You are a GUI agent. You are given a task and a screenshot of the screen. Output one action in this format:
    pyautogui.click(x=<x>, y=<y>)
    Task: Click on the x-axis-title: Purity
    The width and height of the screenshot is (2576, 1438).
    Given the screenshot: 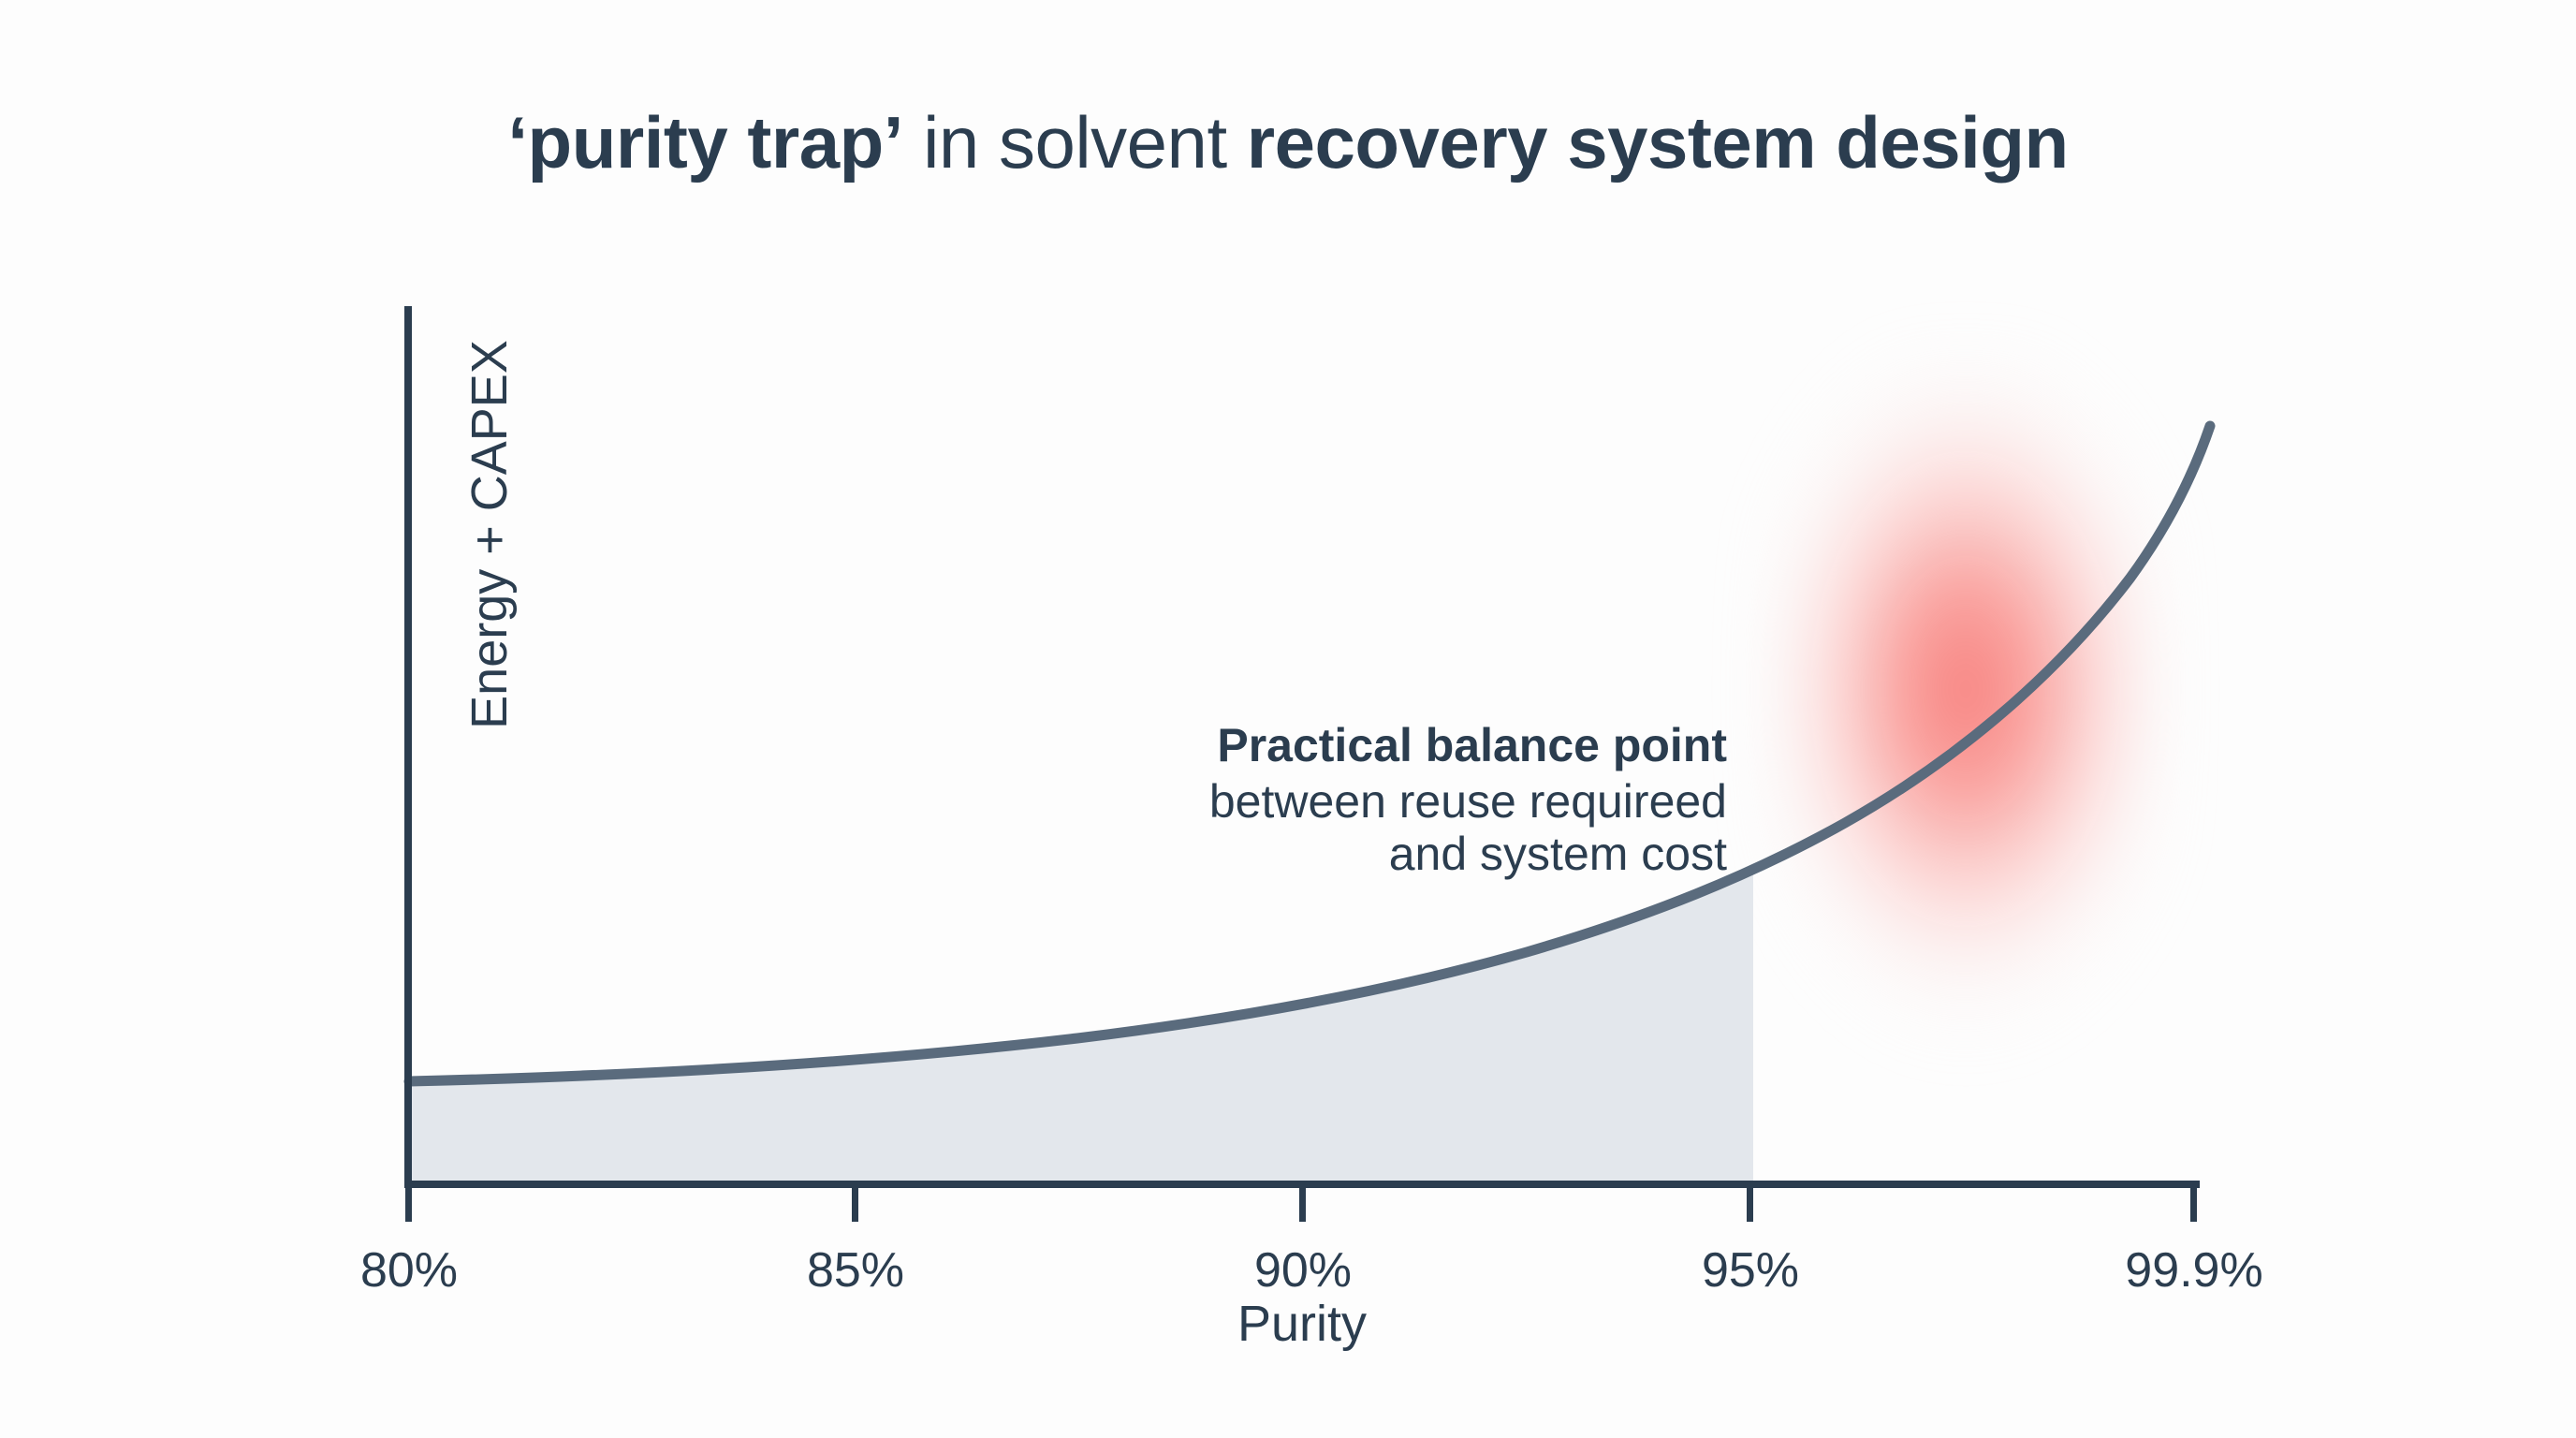 What is the action you would take?
    pyautogui.click(x=1302, y=1324)
    